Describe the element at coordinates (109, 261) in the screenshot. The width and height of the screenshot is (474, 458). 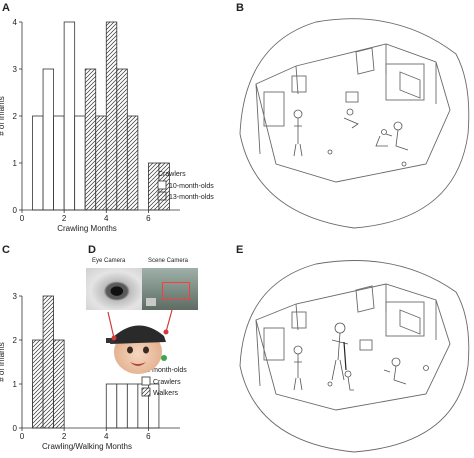
I see `eye-camera-caption: Eye Camera` at that location.